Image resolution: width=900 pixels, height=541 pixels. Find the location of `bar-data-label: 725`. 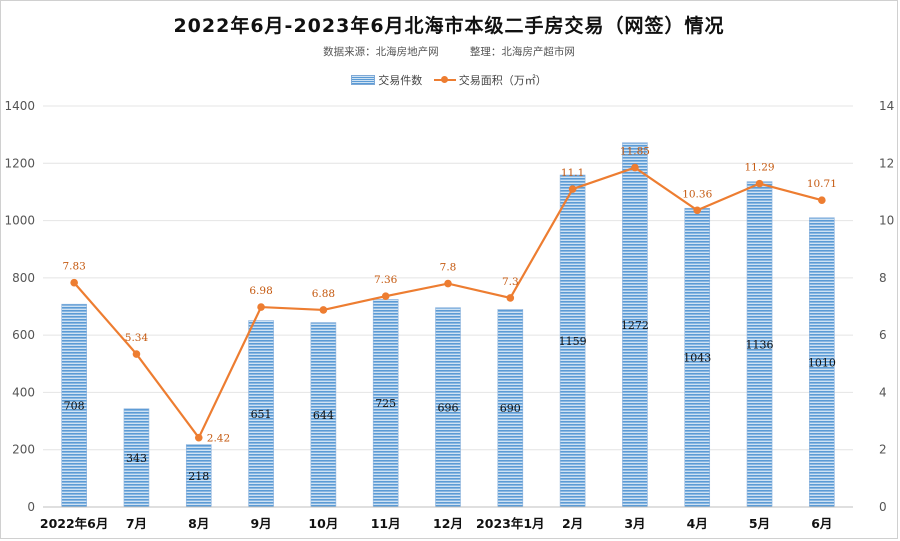

bar-data-label: 725 is located at coordinates (385, 403).